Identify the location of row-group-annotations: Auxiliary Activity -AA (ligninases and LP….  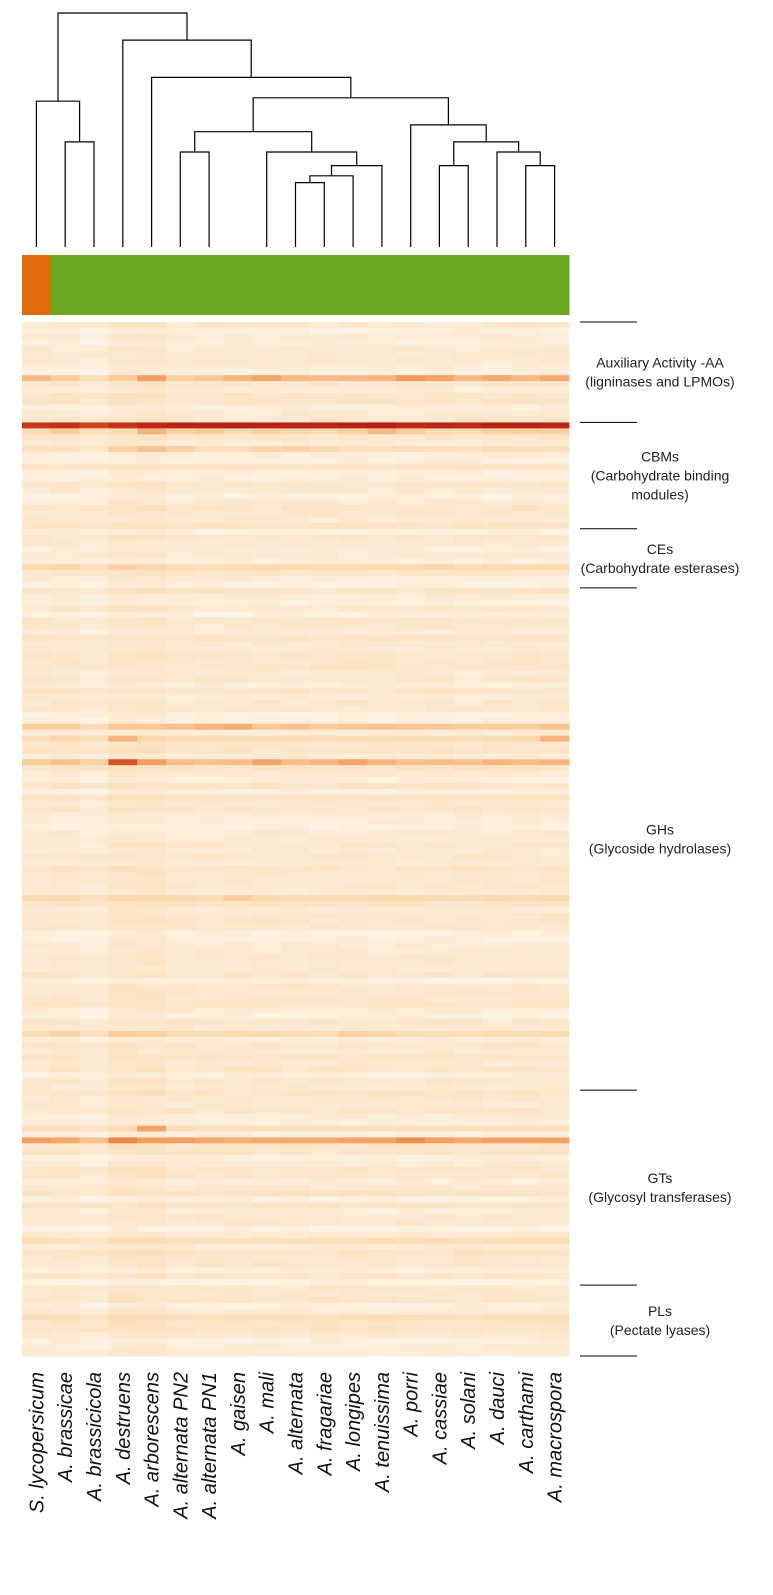
(659, 839).